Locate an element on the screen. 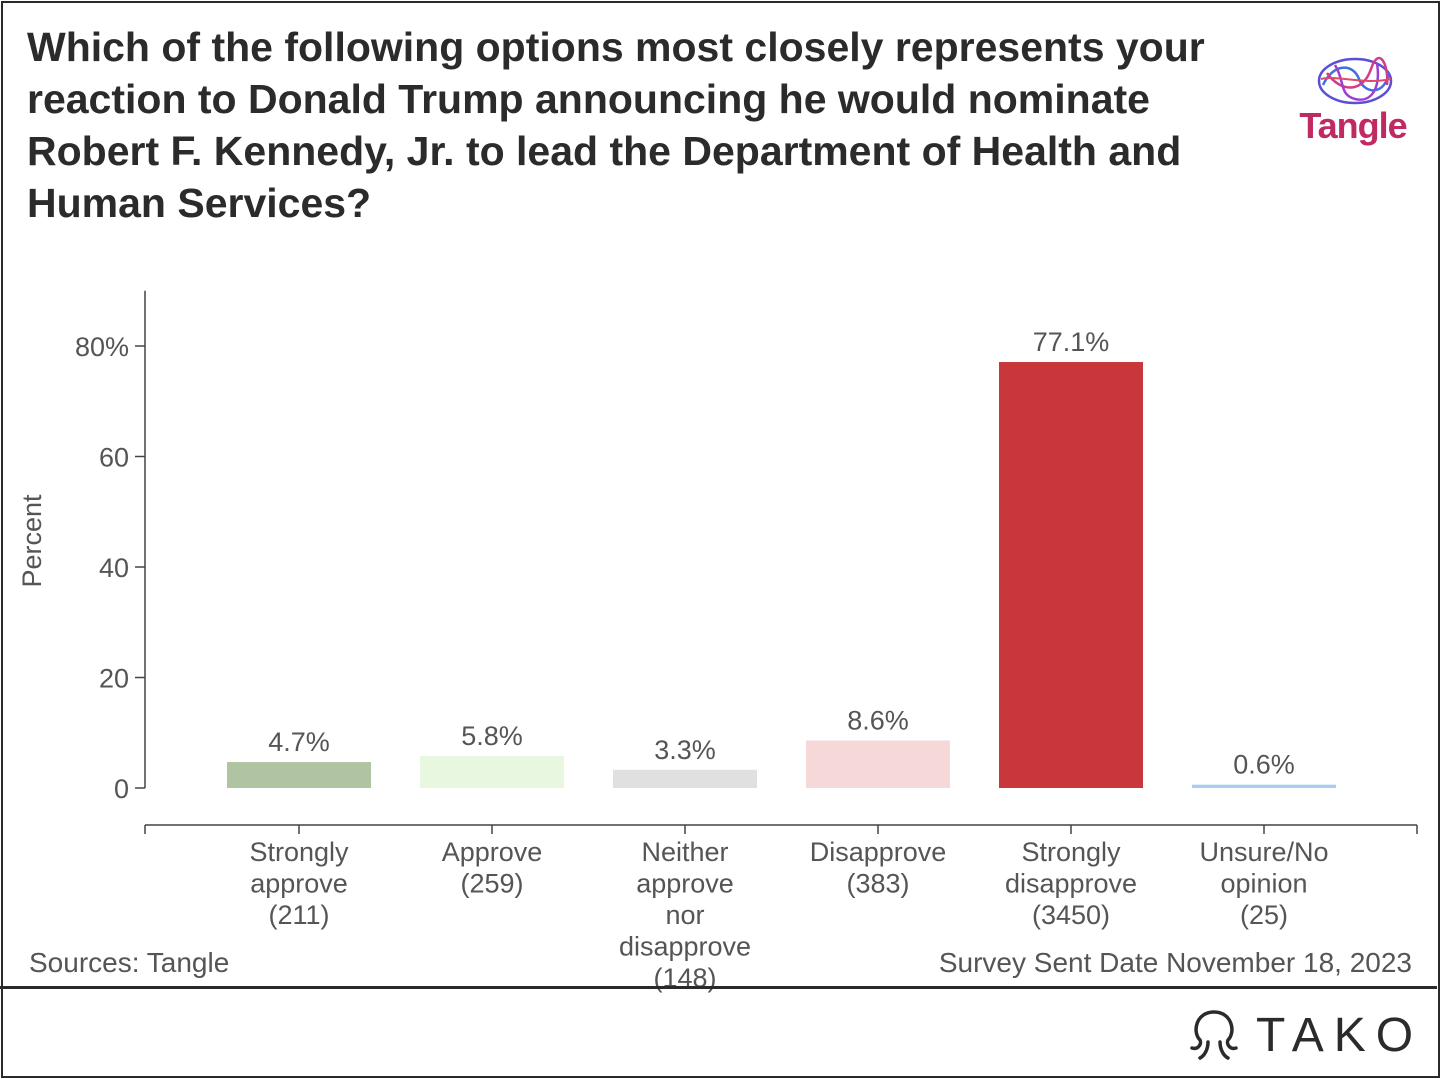 The height and width of the screenshot is (1079, 1441). data-label: 77.1% is located at coordinates (1071, 342).